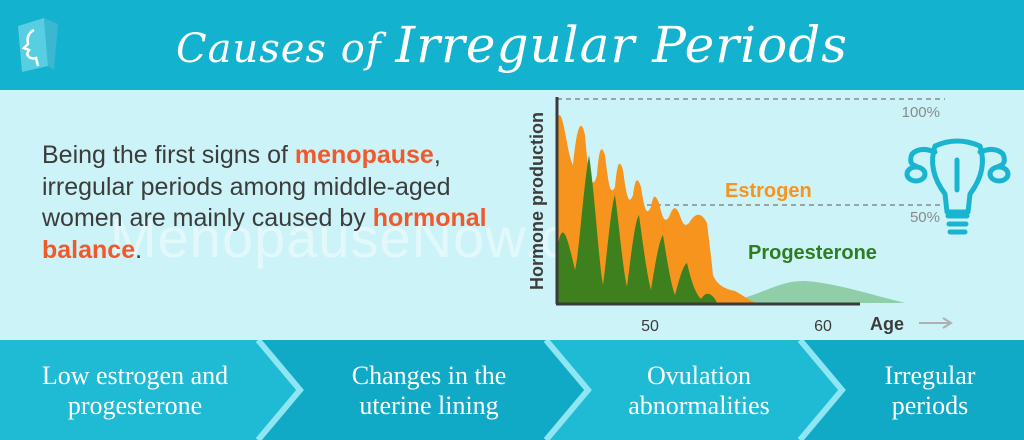  I want to click on desc-text-1: Being the first signs of, so click(168, 155).